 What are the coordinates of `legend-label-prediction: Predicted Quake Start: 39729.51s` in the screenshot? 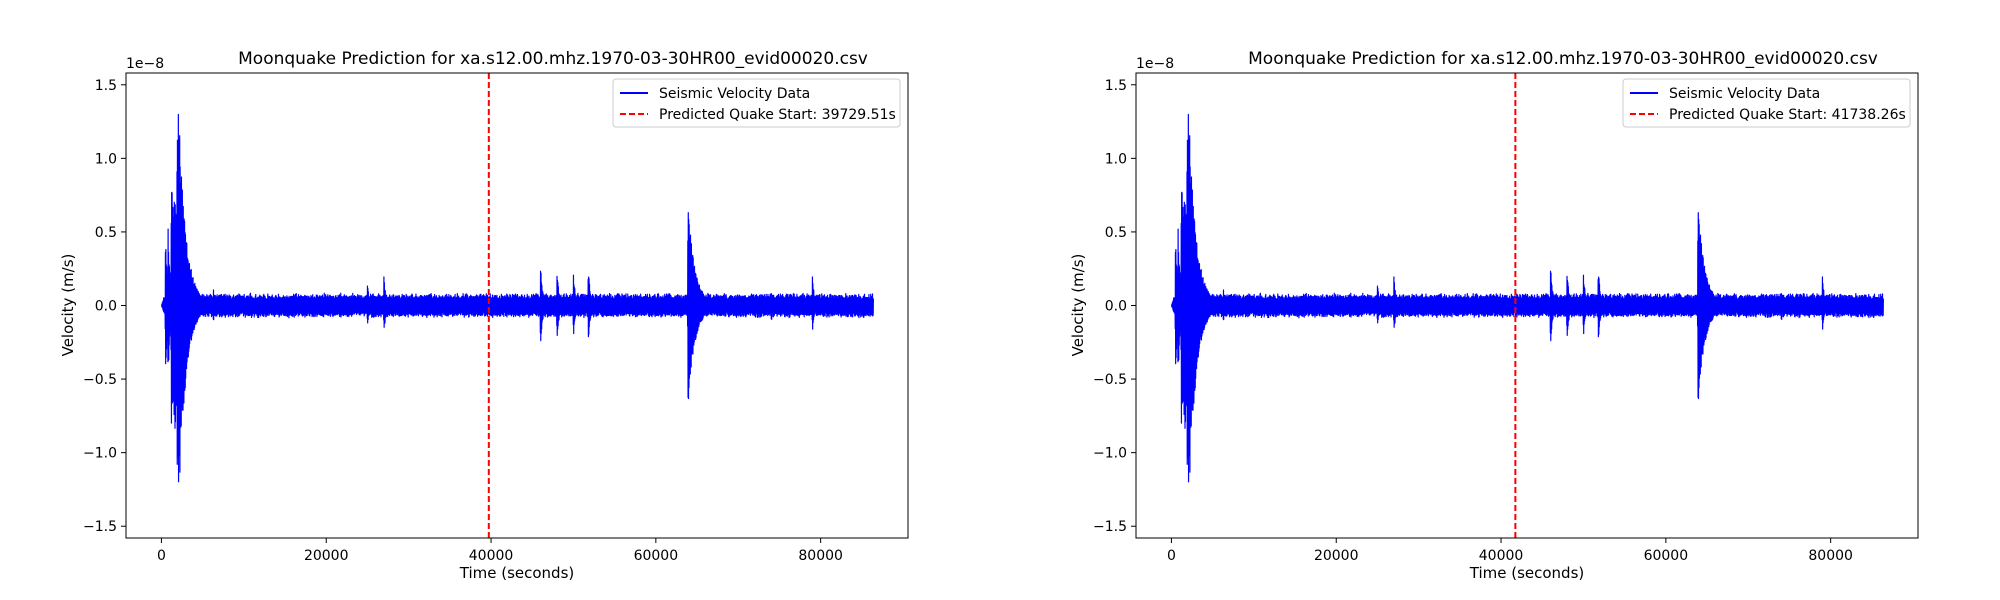 It's located at (777, 115).